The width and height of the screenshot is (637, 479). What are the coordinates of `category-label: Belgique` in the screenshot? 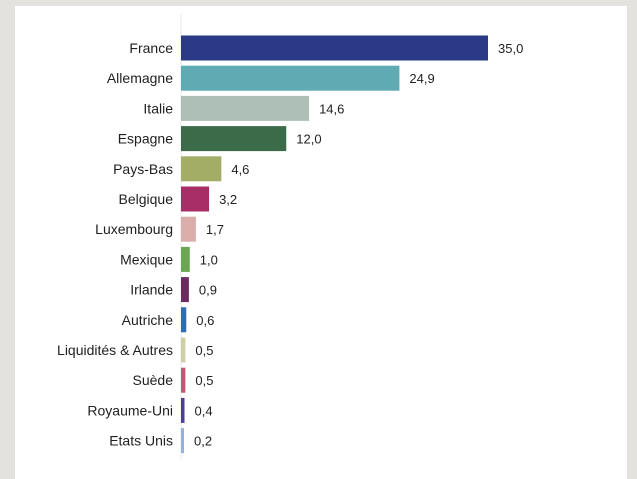 It's located at (146, 199).